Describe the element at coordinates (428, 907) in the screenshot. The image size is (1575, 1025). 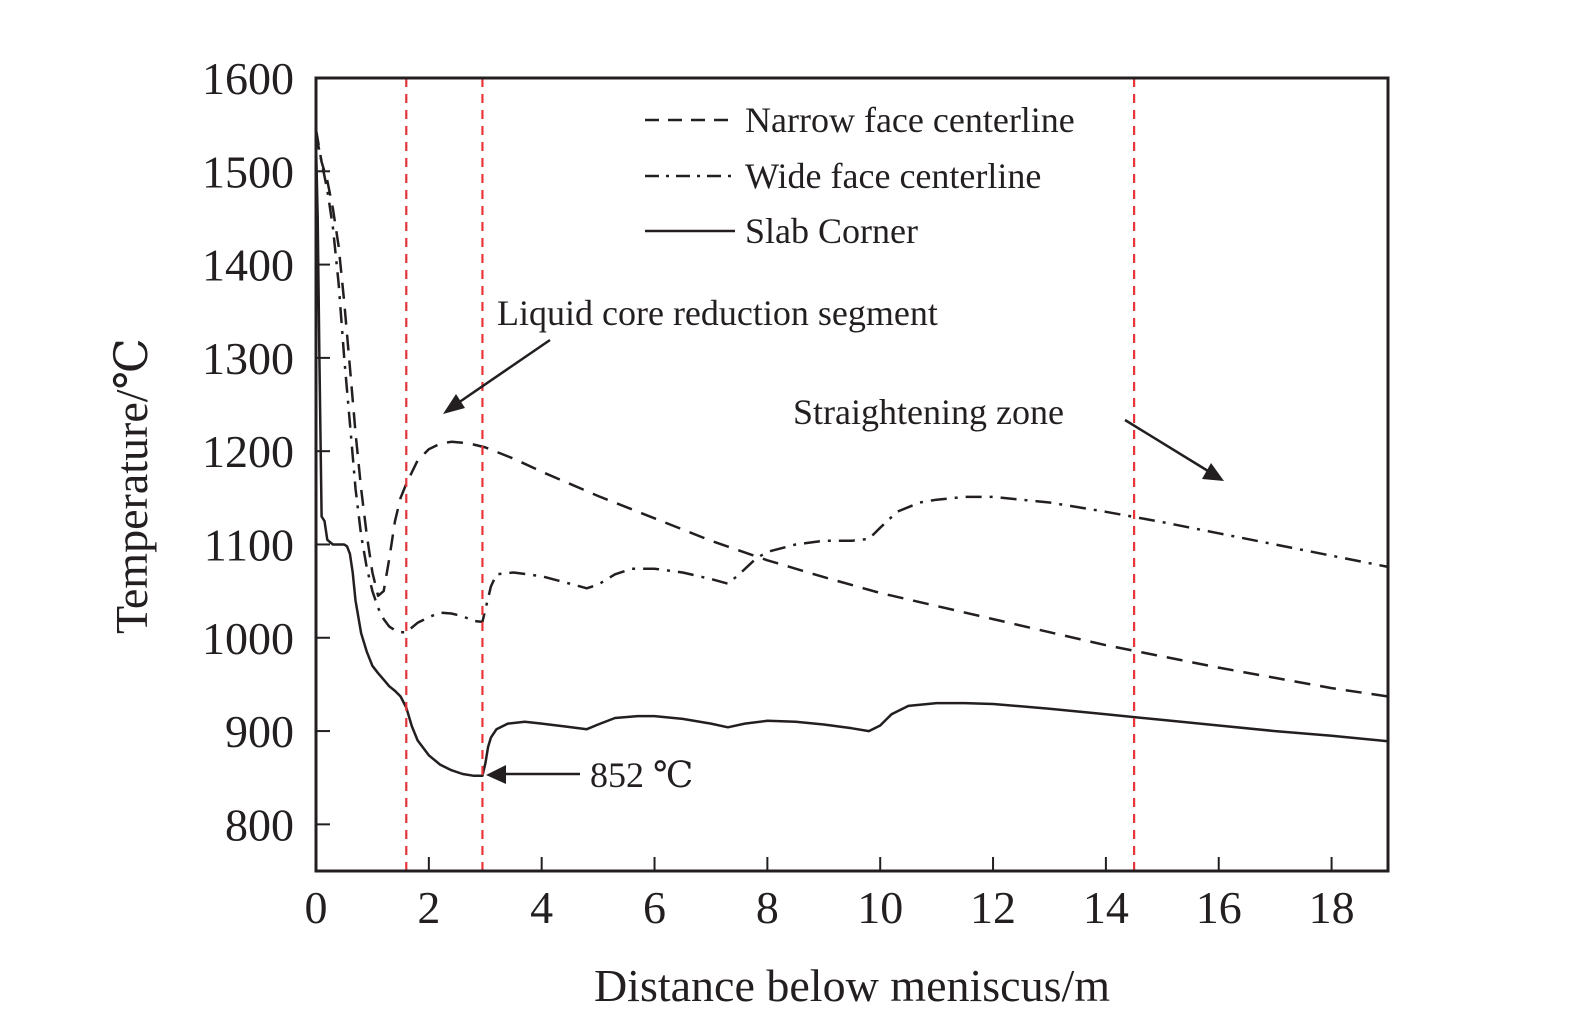
I see `x-tick-label: 2` at that location.